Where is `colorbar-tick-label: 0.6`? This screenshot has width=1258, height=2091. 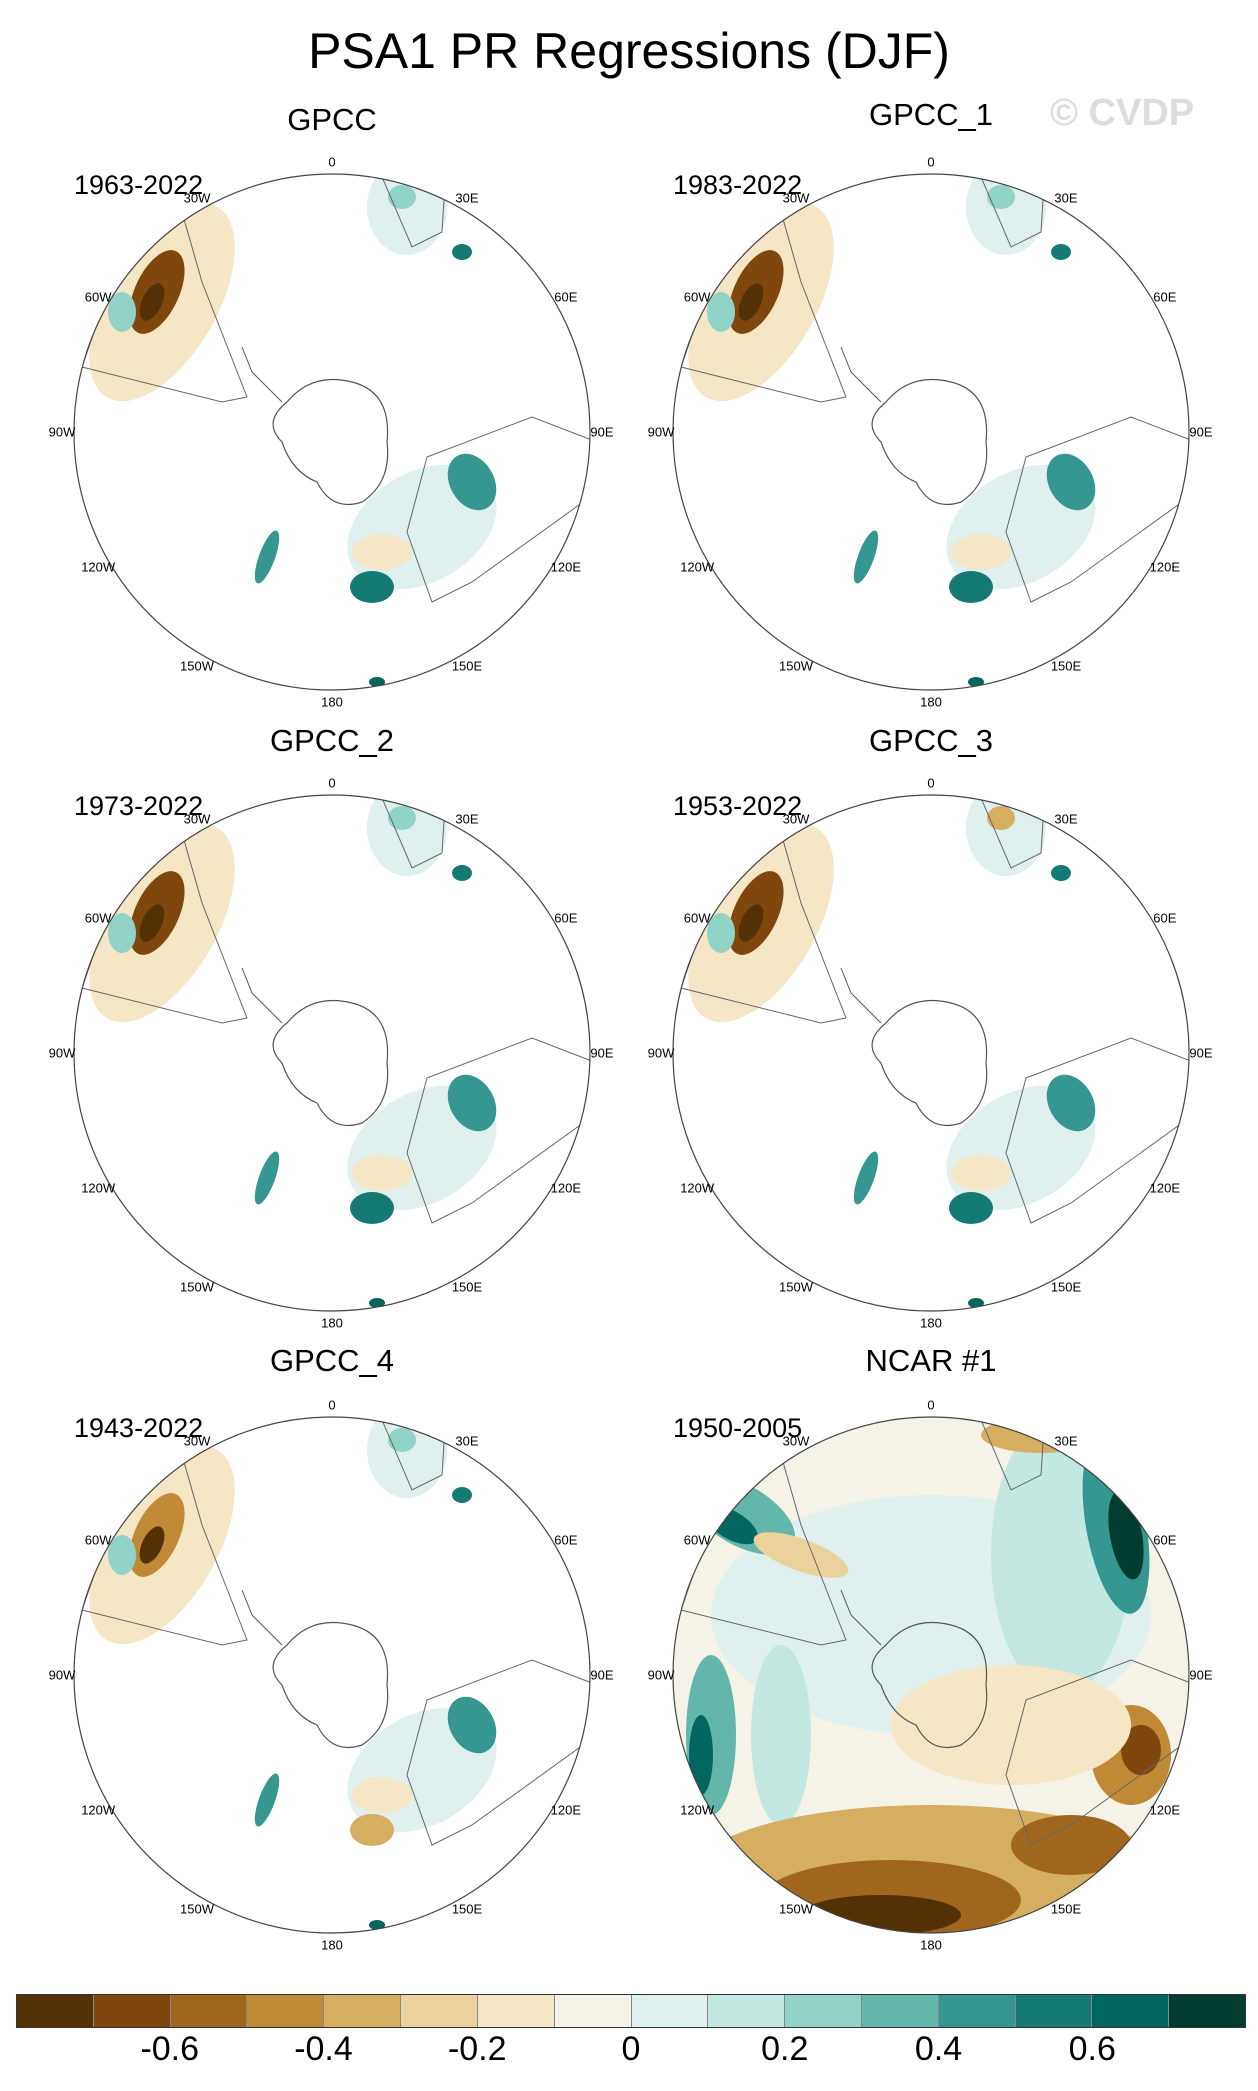
colorbar-tick-label: 0.6 is located at coordinates (1092, 2049).